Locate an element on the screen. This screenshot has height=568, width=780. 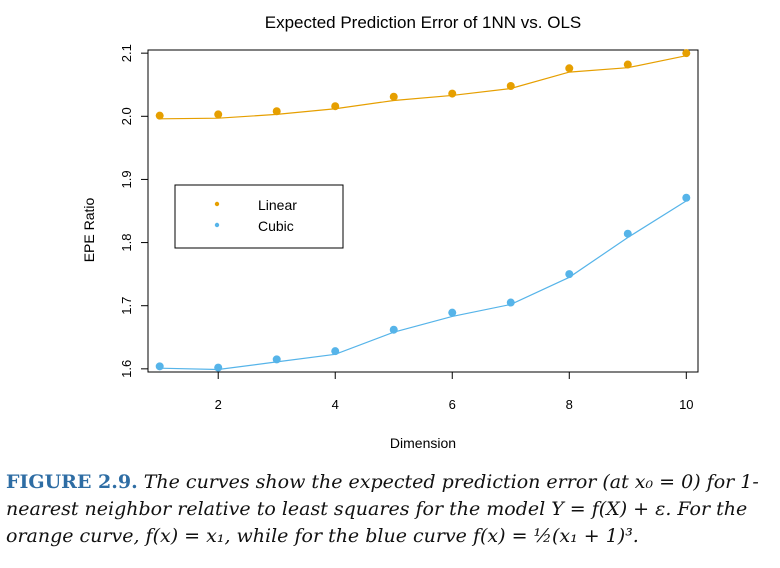
x-tick-label: 10 is located at coordinates (686, 404).